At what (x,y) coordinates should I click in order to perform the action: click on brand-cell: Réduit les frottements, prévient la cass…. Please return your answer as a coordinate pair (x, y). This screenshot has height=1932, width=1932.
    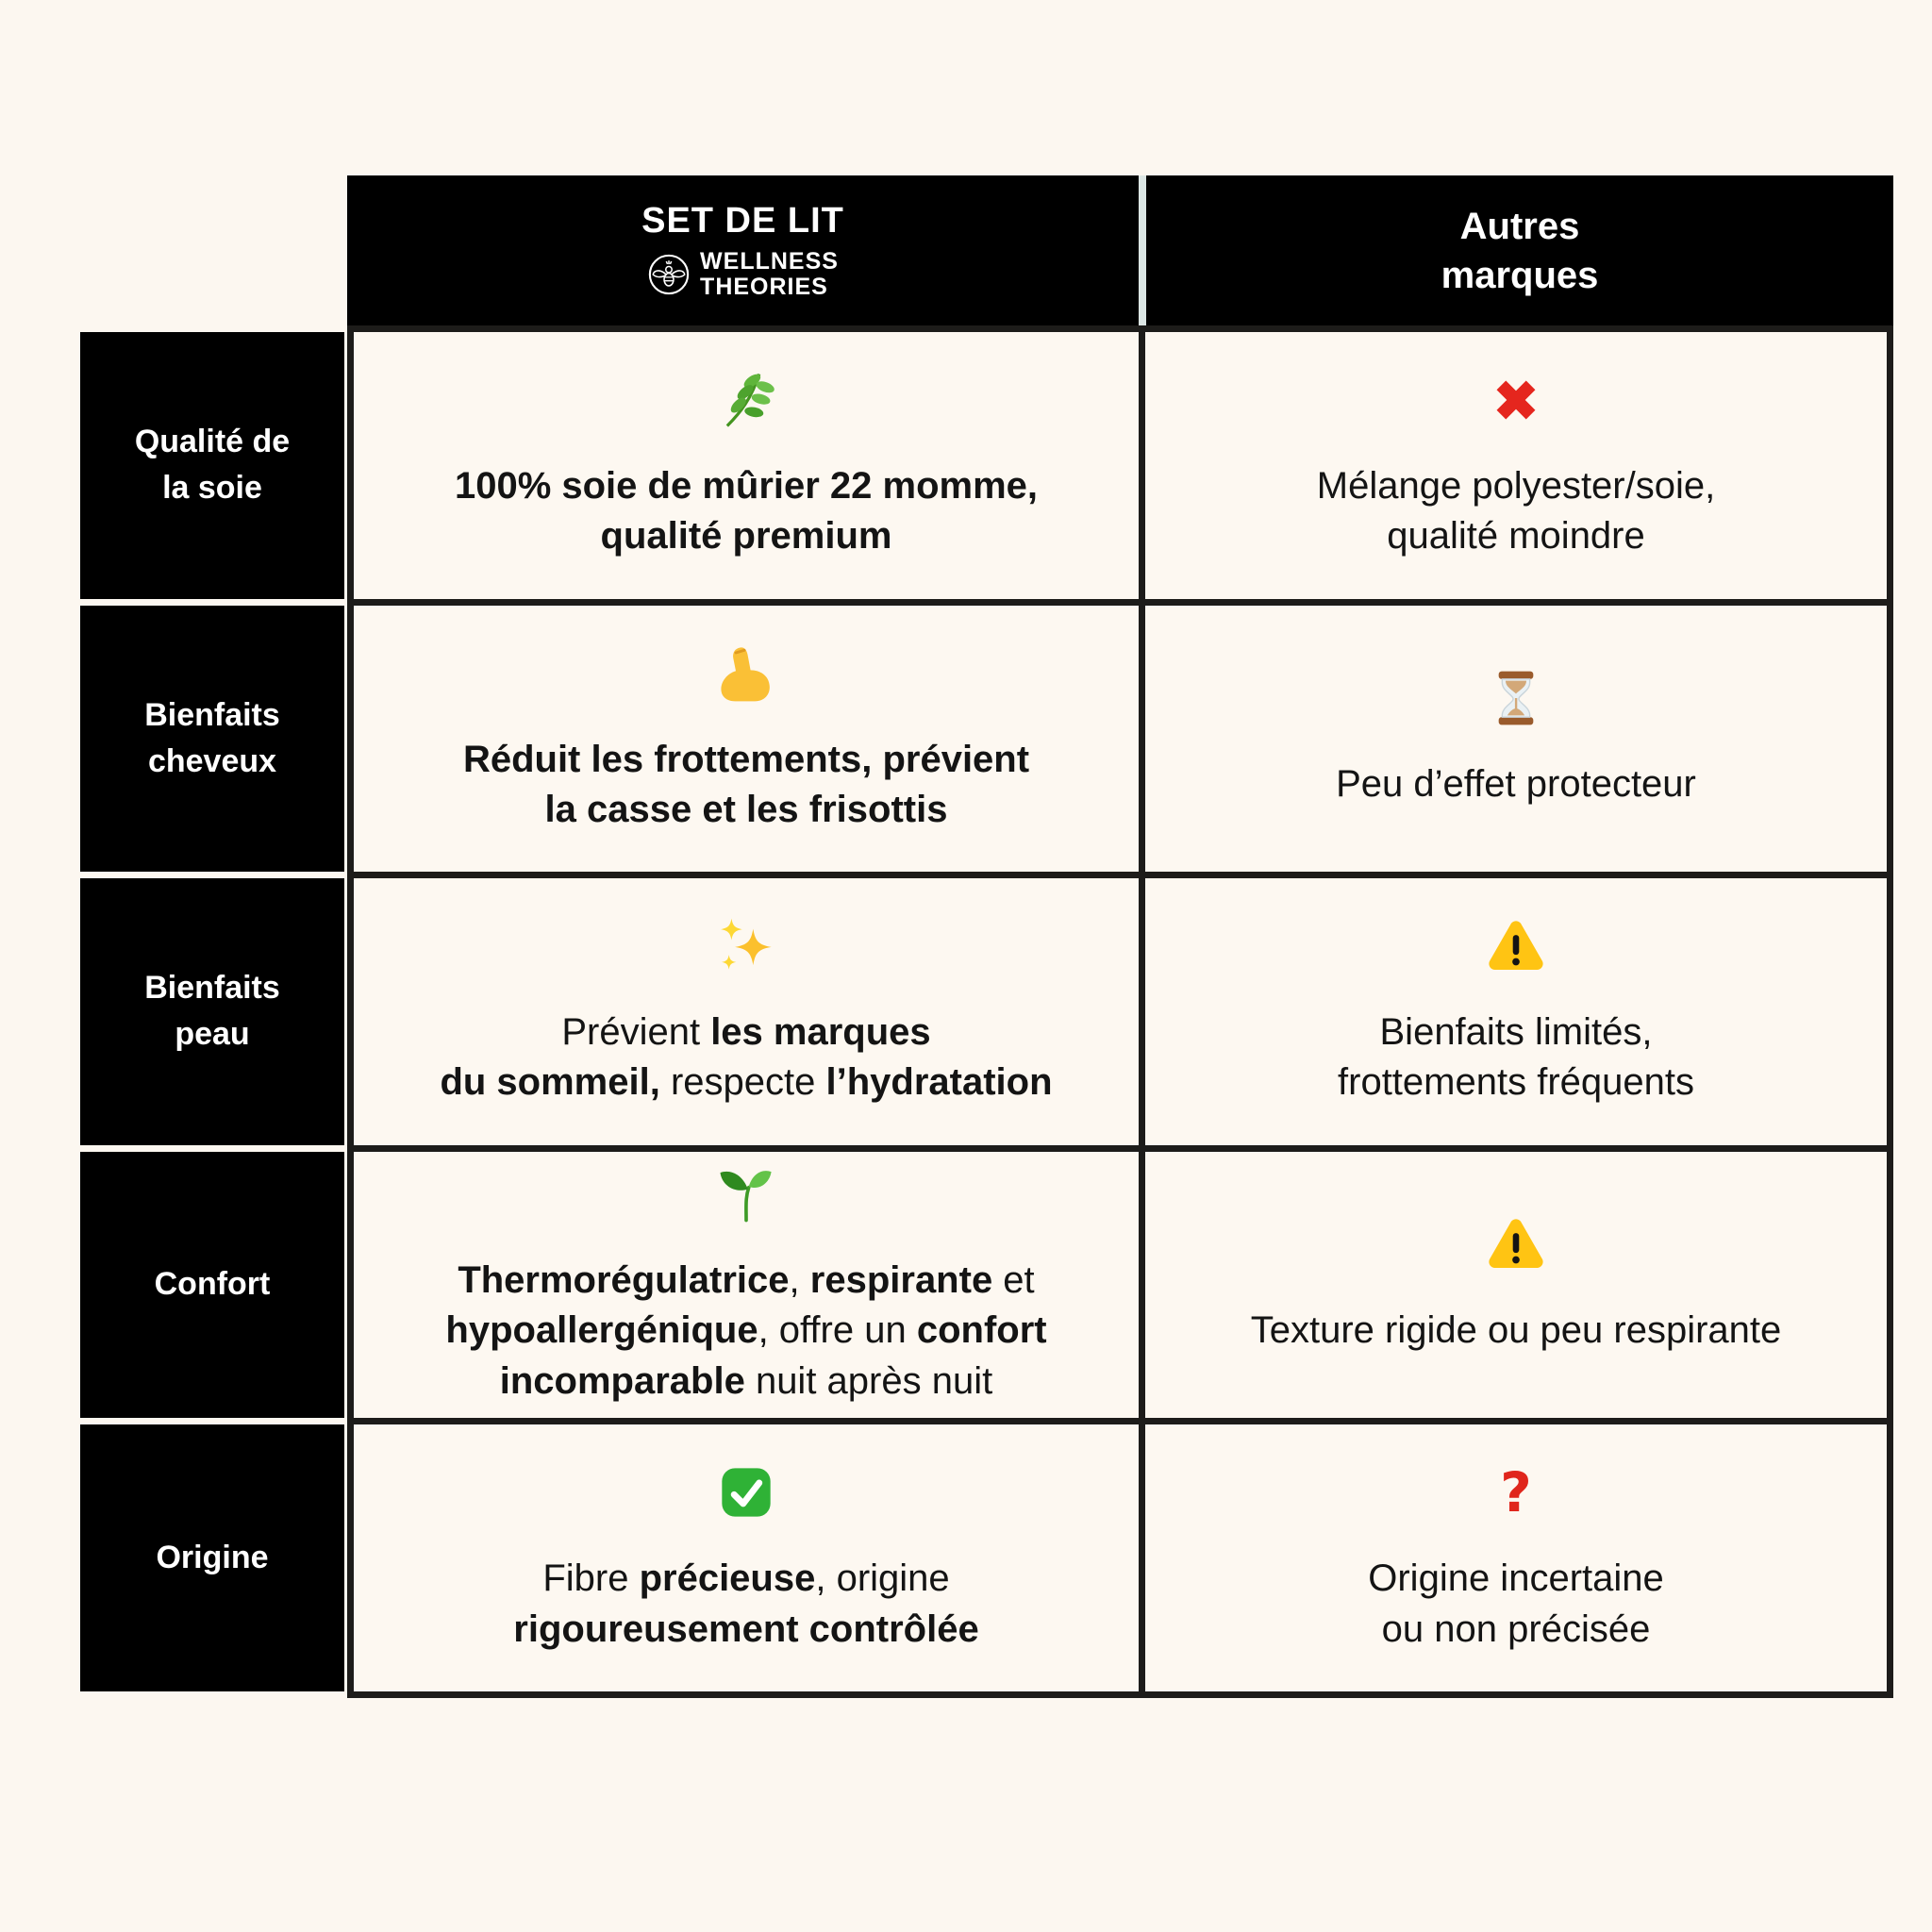
    Looking at the image, I should click on (746, 739).